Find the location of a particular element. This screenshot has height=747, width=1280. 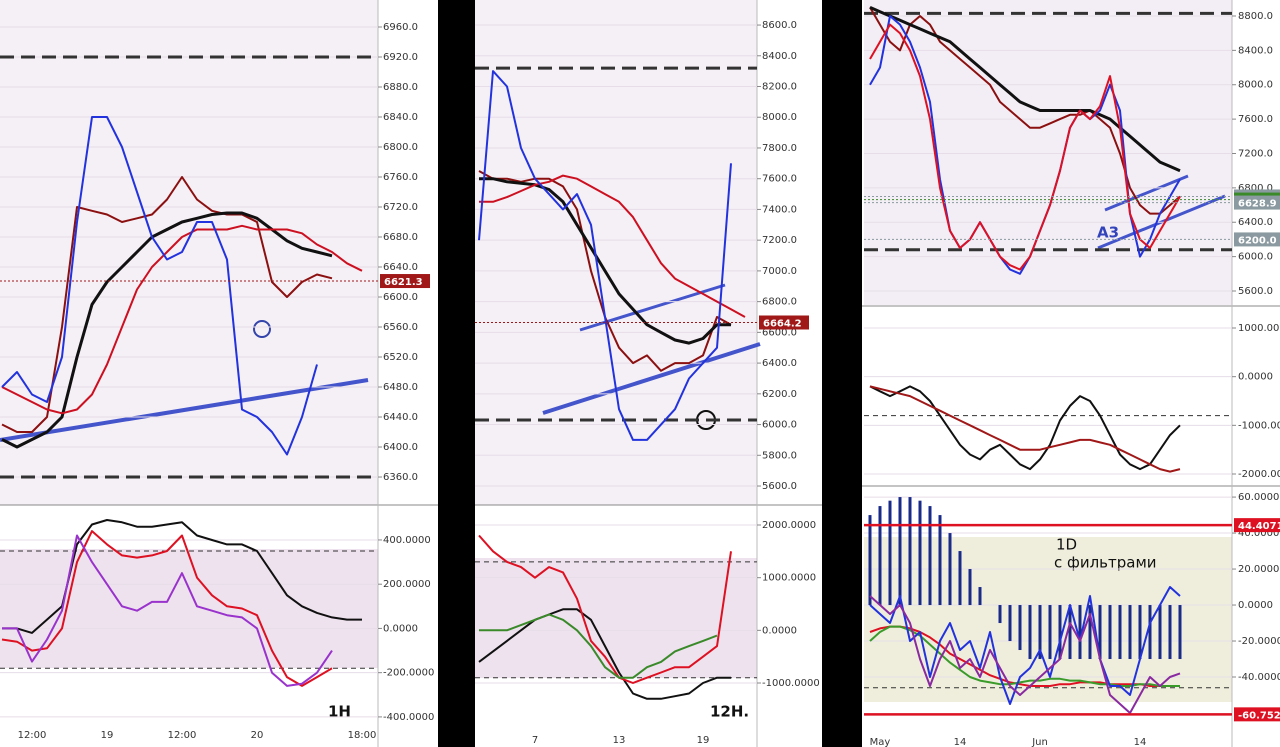

x-tick-label: May is located at coordinates (880, 742).